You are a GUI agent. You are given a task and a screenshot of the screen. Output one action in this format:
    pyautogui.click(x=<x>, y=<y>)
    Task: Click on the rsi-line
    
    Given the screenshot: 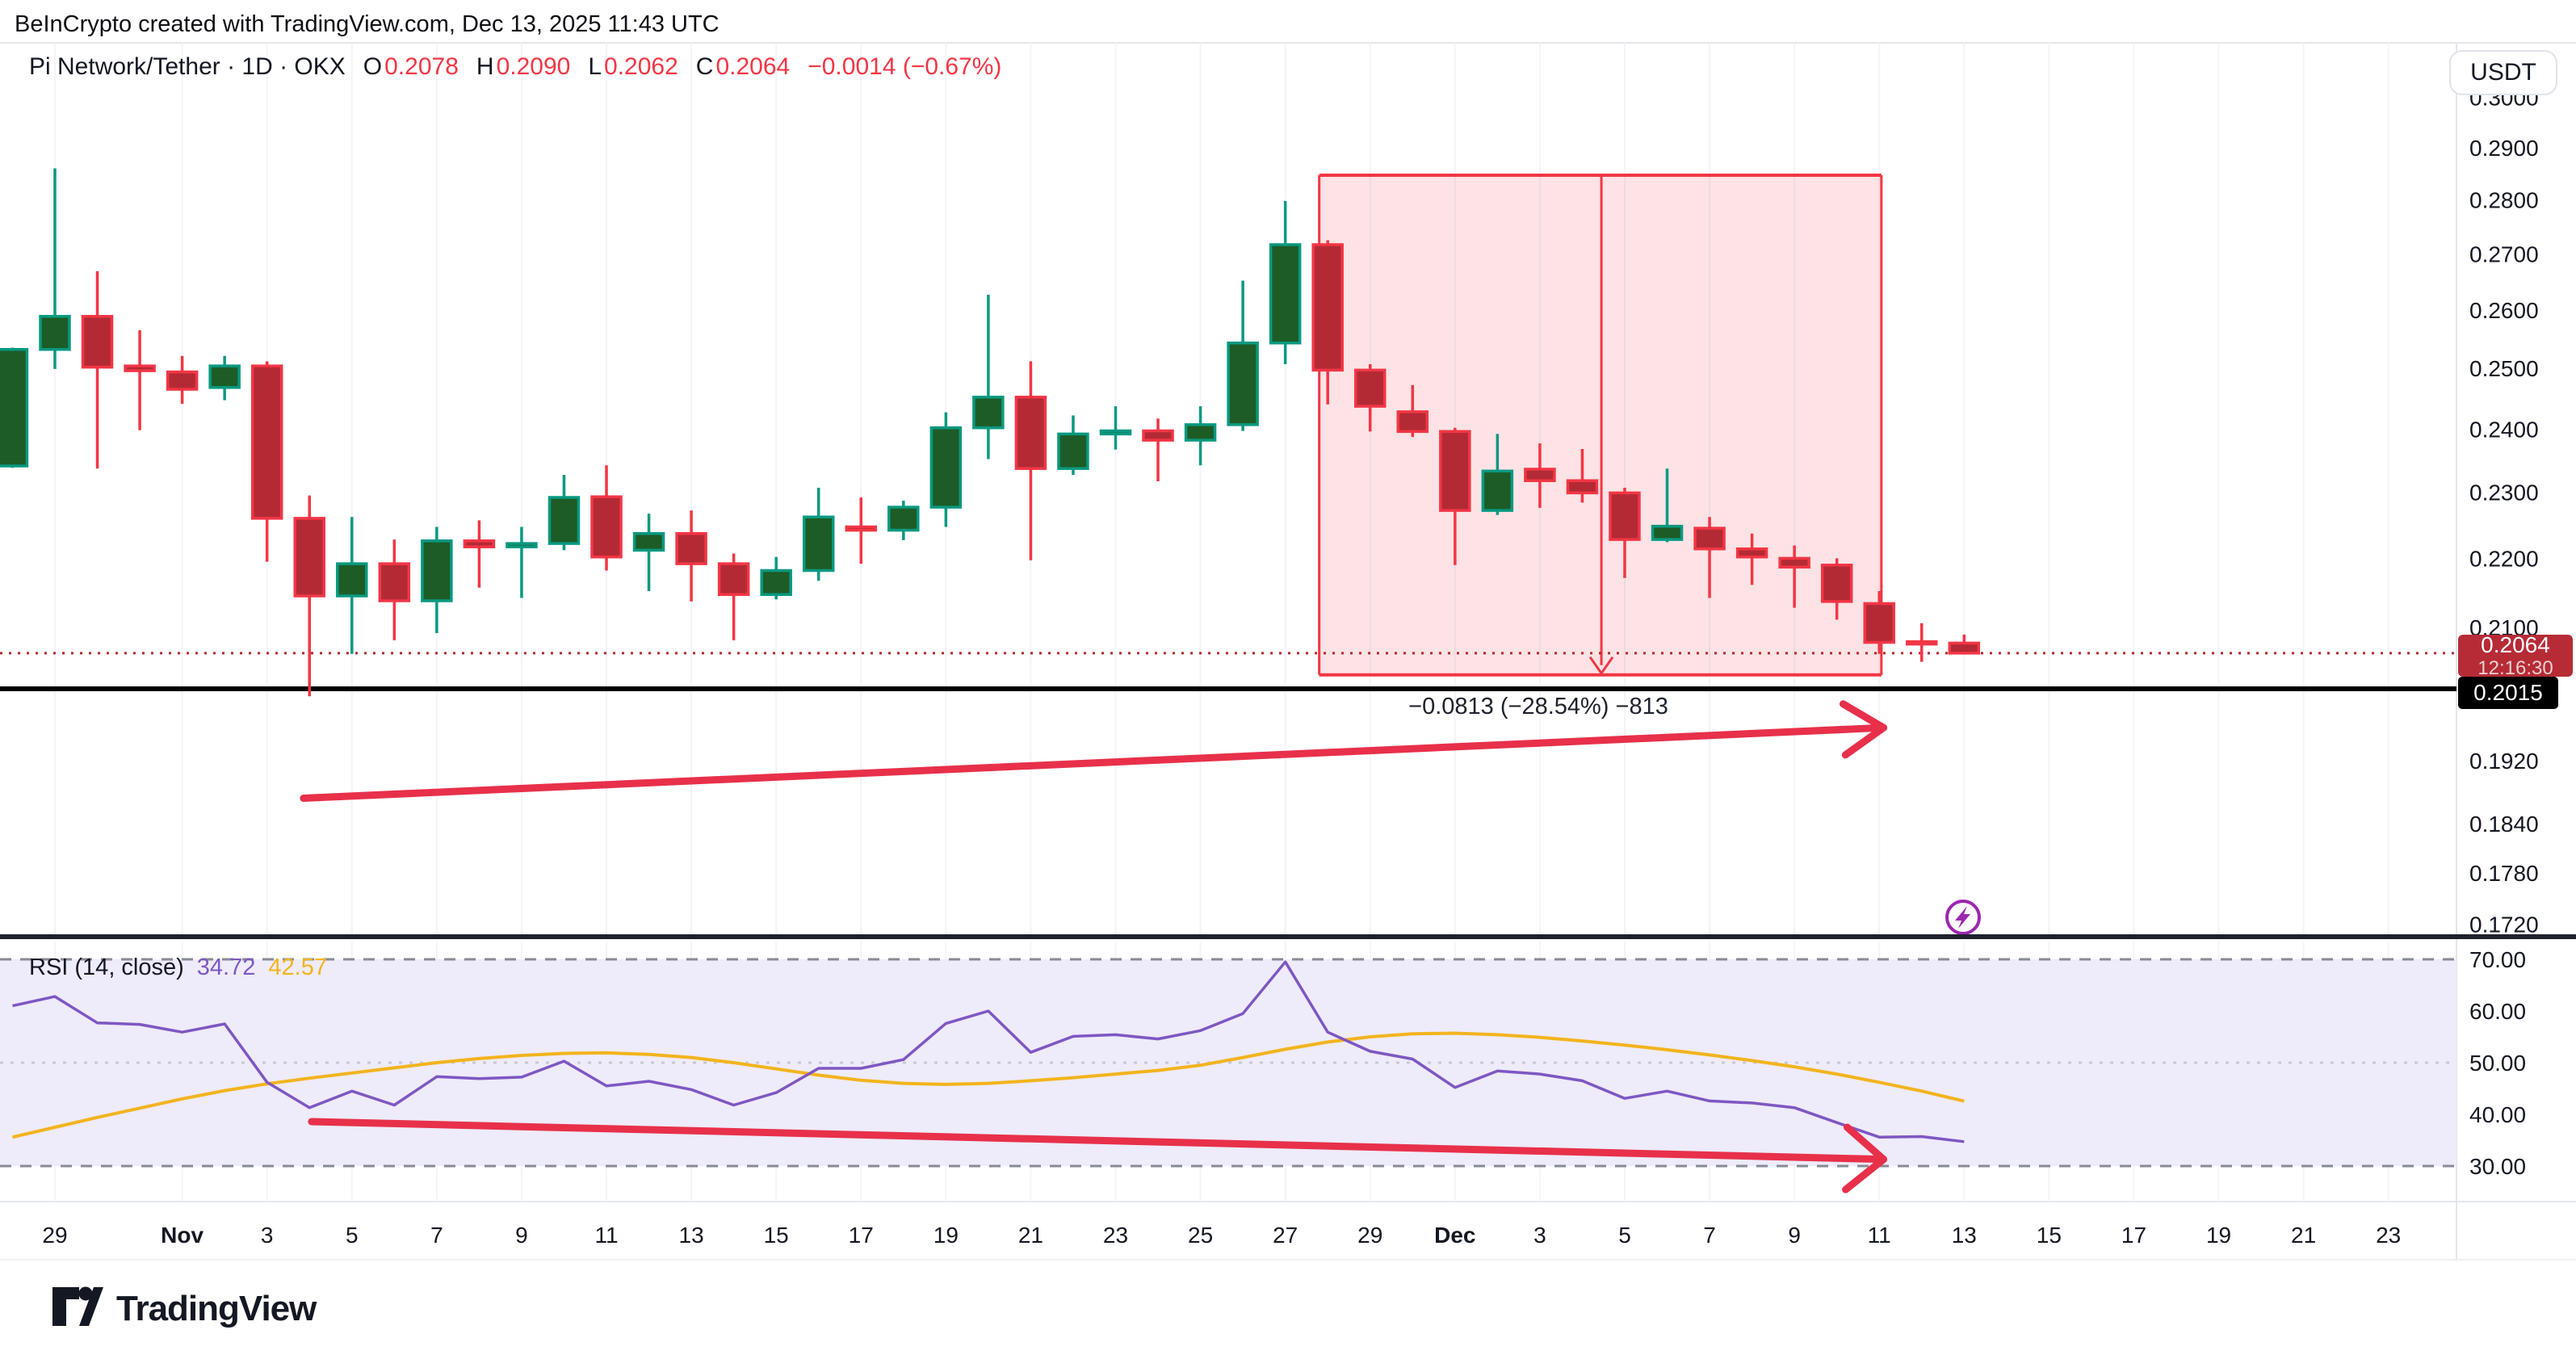 What is the action you would take?
    pyautogui.click(x=989, y=1052)
    